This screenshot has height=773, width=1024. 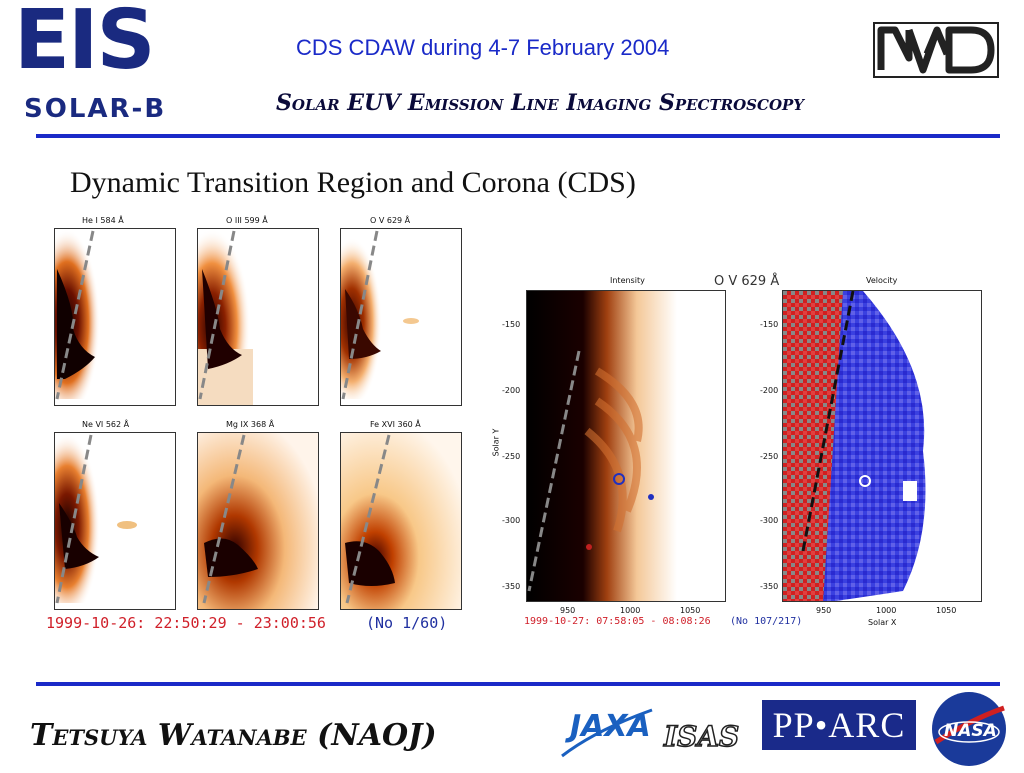 What do you see at coordinates (186, 623) in the screenshot?
I see `left-figure-timestamp: 1999-10-26: 22:50:29 - 23:00:56` at bounding box center [186, 623].